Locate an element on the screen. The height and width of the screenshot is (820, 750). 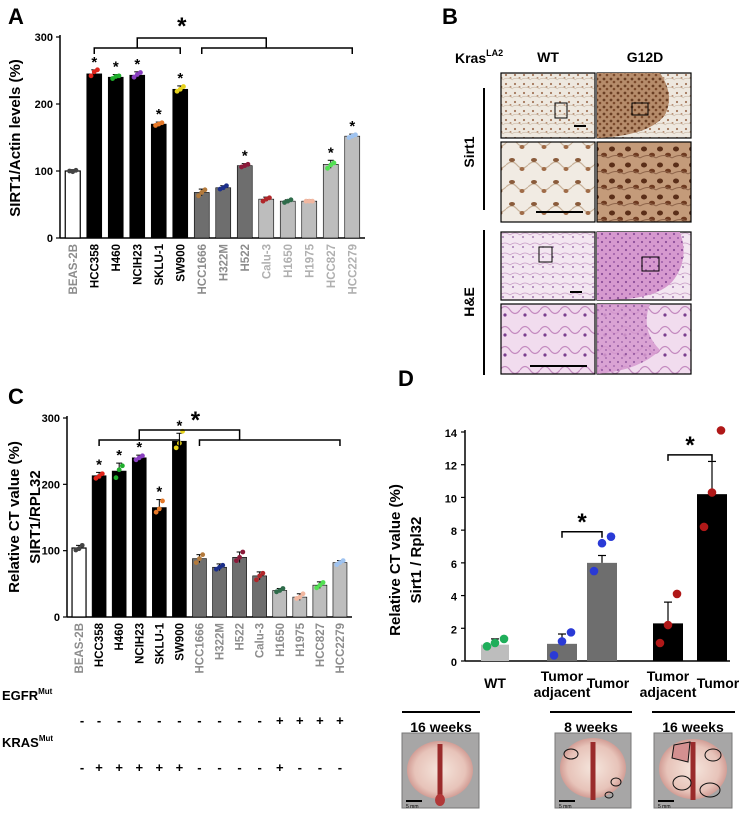
category-label: BEAS-2B is located at coordinates (80, 648).